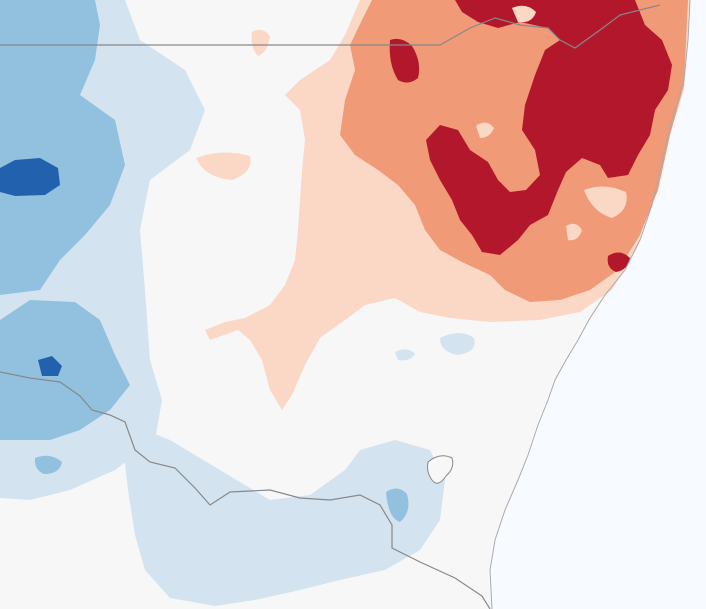 The height and width of the screenshot is (609, 706). What do you see at coordinates (618, 262) in the screenshot?
I see `rain-anomaly-dark-red-coast` at bounding box center [618, 262].